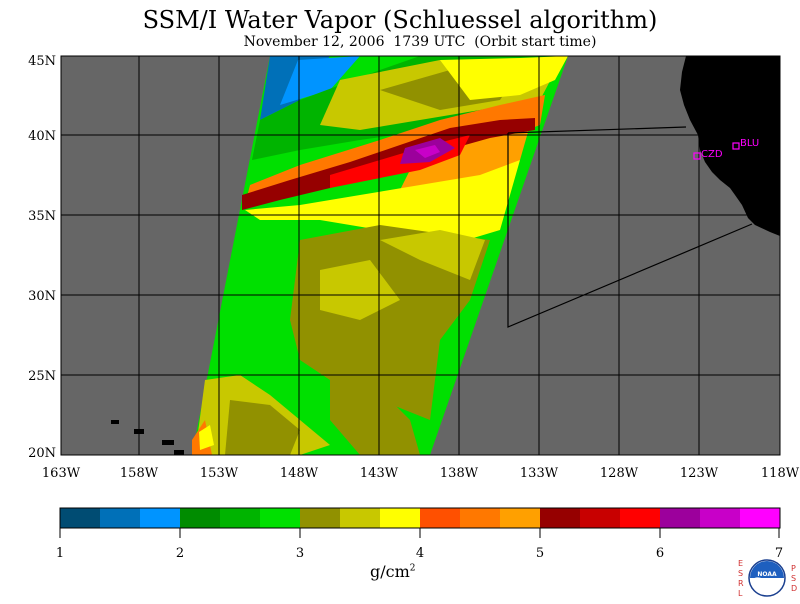  I want to click on lon-label-128w: 128W, so click(619, 473).